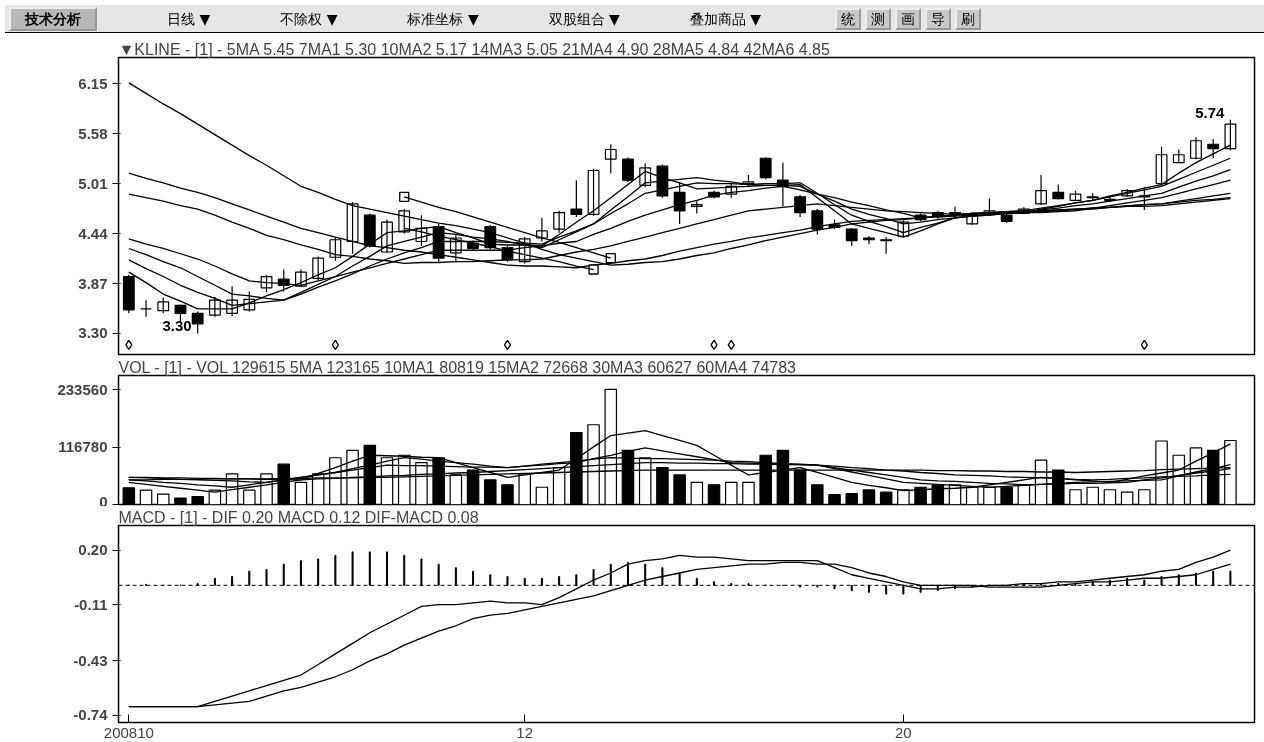 This screenshot has width=1264, height=742. What do you see at coordinates (93, 133) in the screenshot?
I see `y-tick-label: 5.58` at bounding box center [93, 133].